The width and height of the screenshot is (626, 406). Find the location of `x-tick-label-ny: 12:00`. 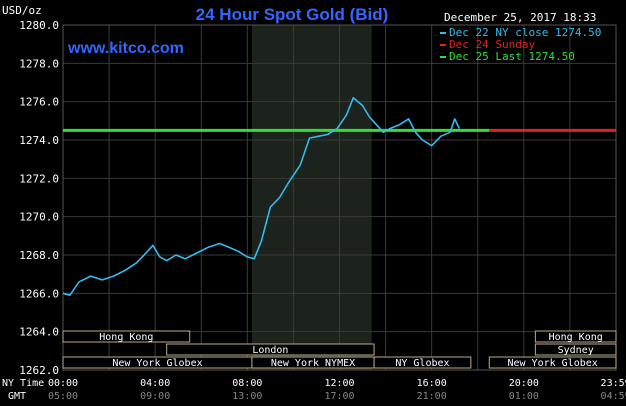

x-tick-label-ny: 12:00 is located at coordinates (339, 383).